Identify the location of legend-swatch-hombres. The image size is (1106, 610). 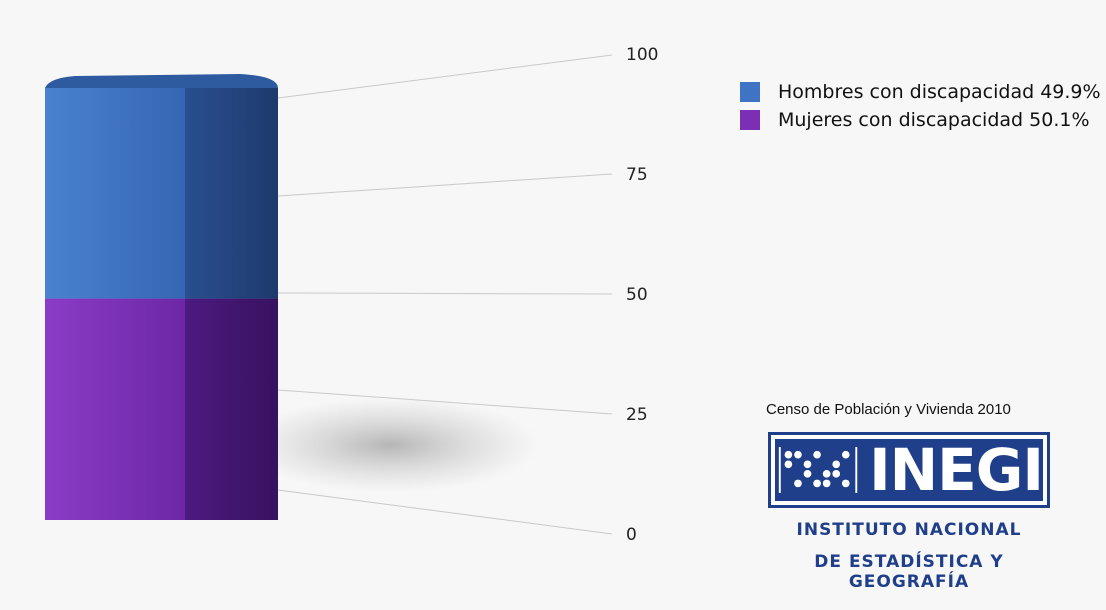
(750, 92).